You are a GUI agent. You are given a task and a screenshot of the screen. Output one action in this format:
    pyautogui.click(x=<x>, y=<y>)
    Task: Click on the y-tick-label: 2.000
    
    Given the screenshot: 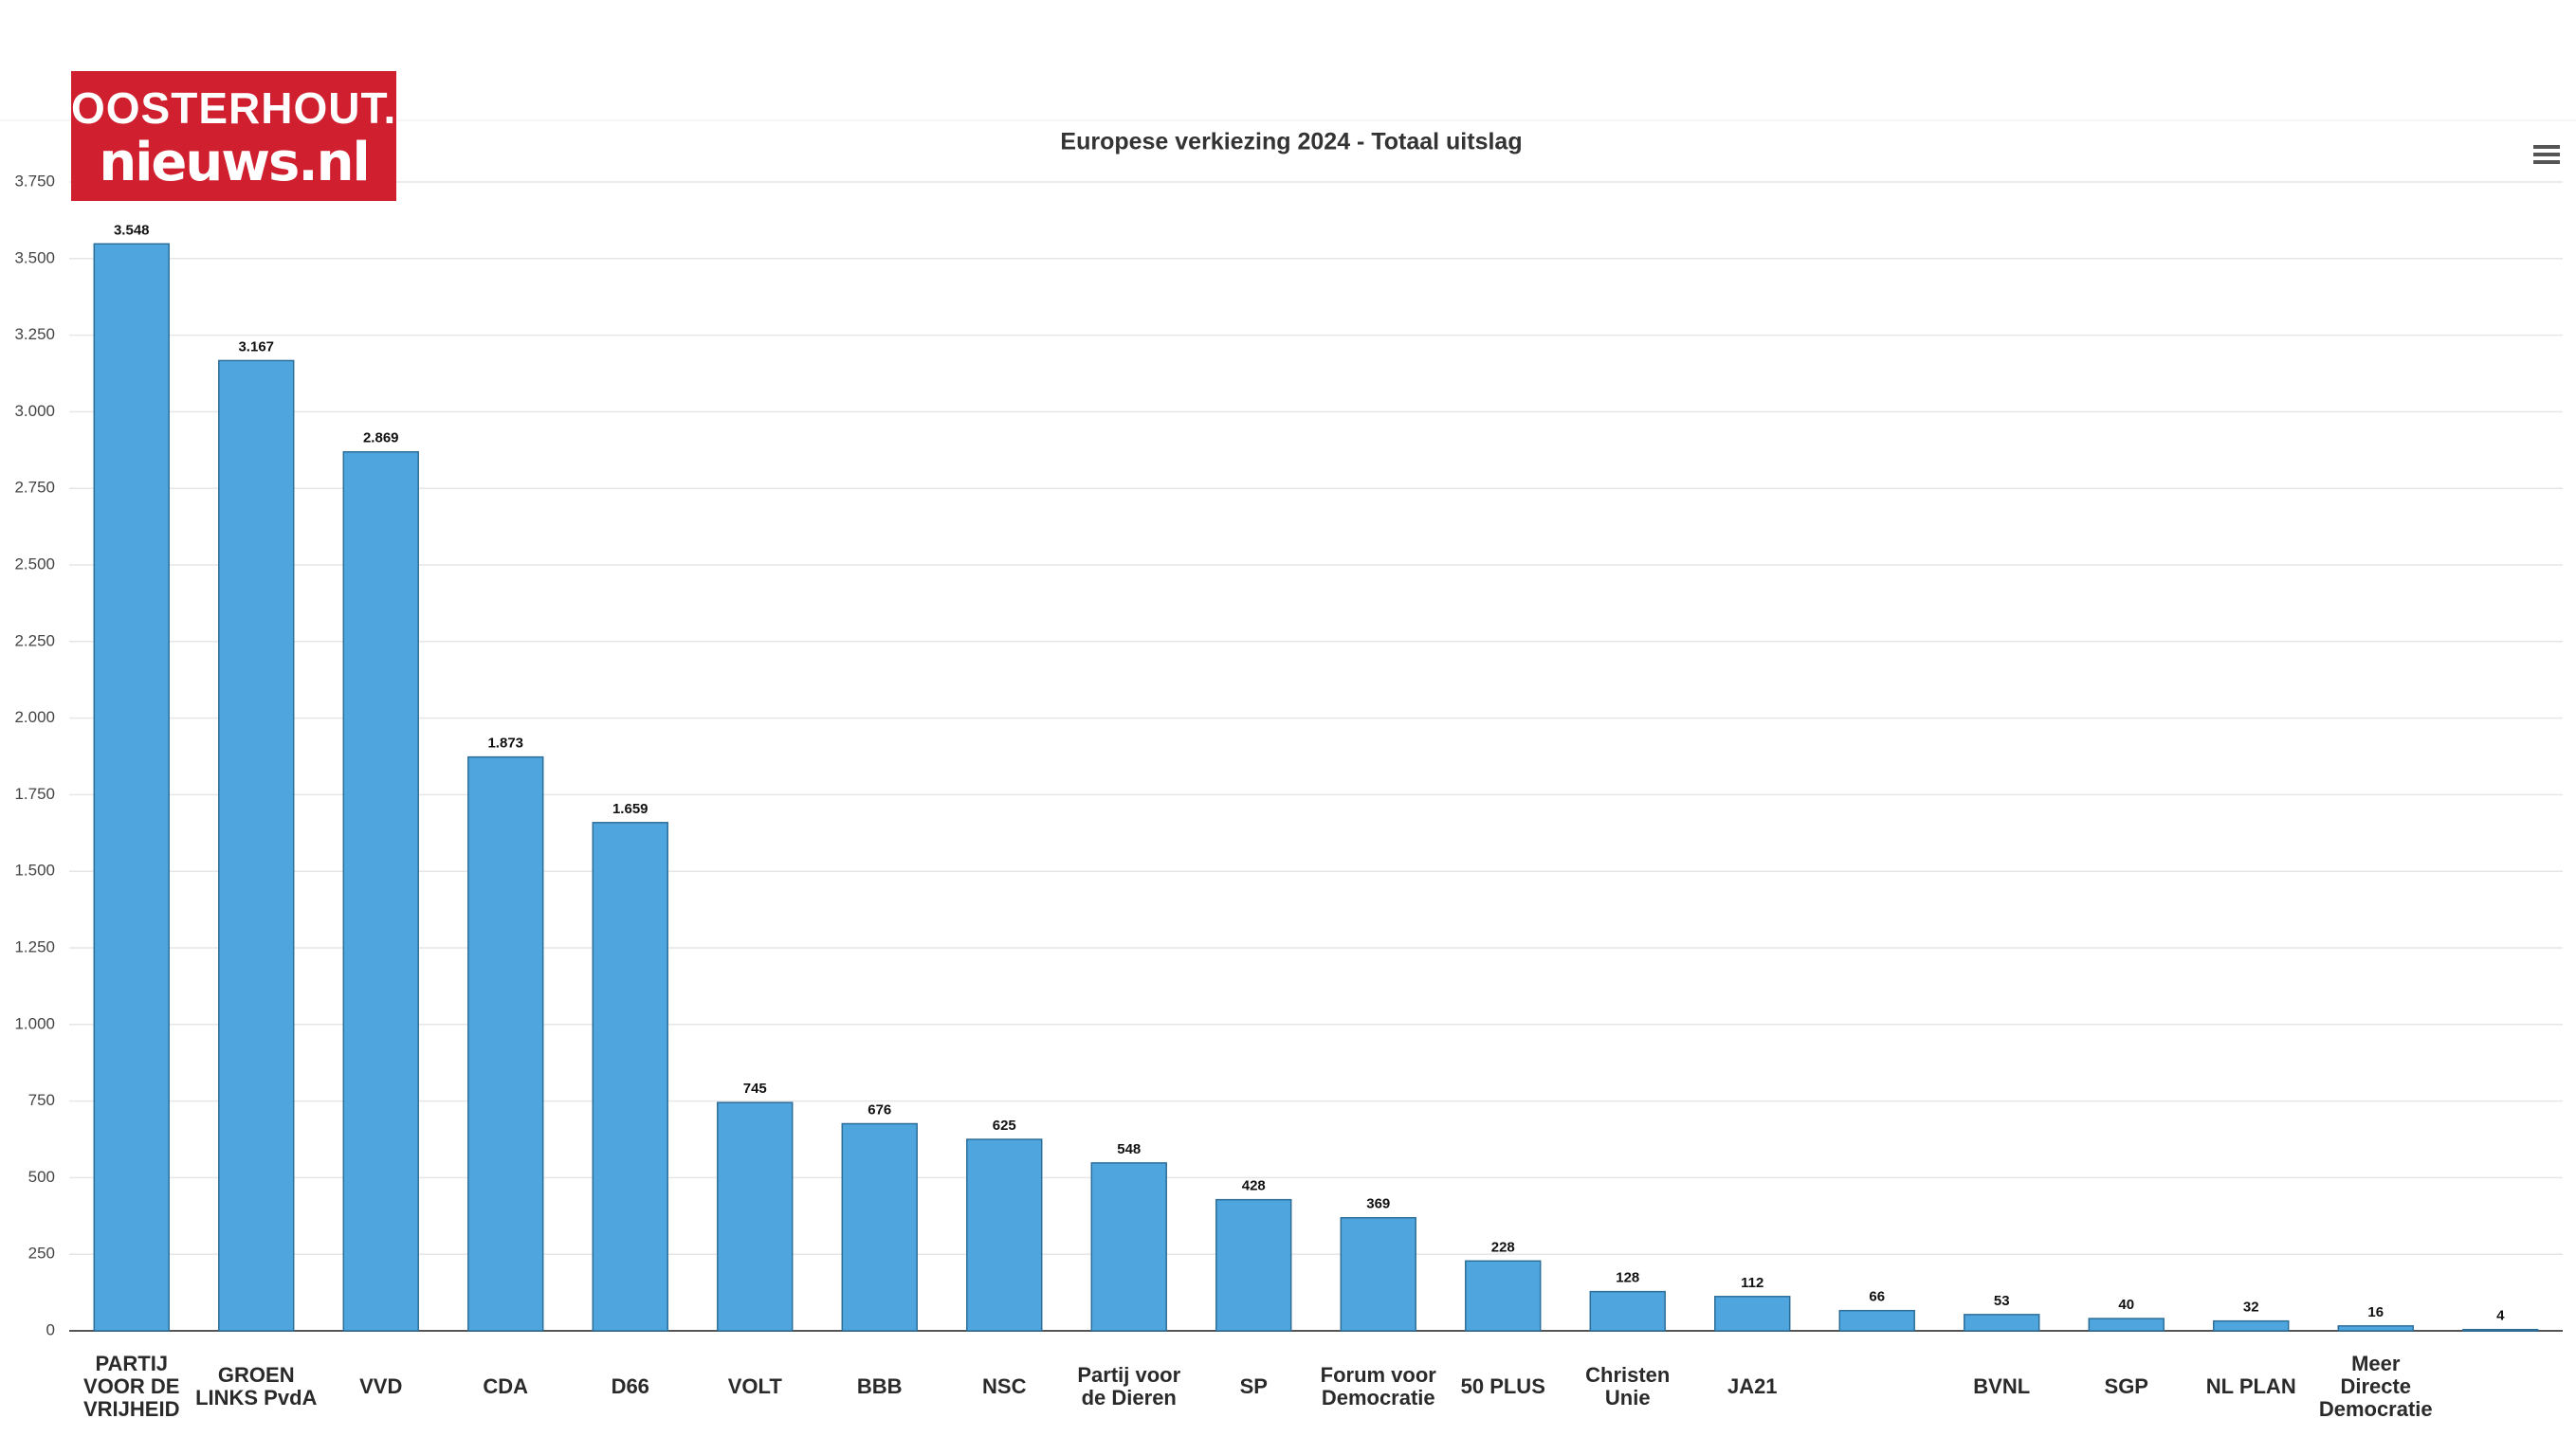 What is the action you would take?
    pyautogui.click(x=34, y=717)
    